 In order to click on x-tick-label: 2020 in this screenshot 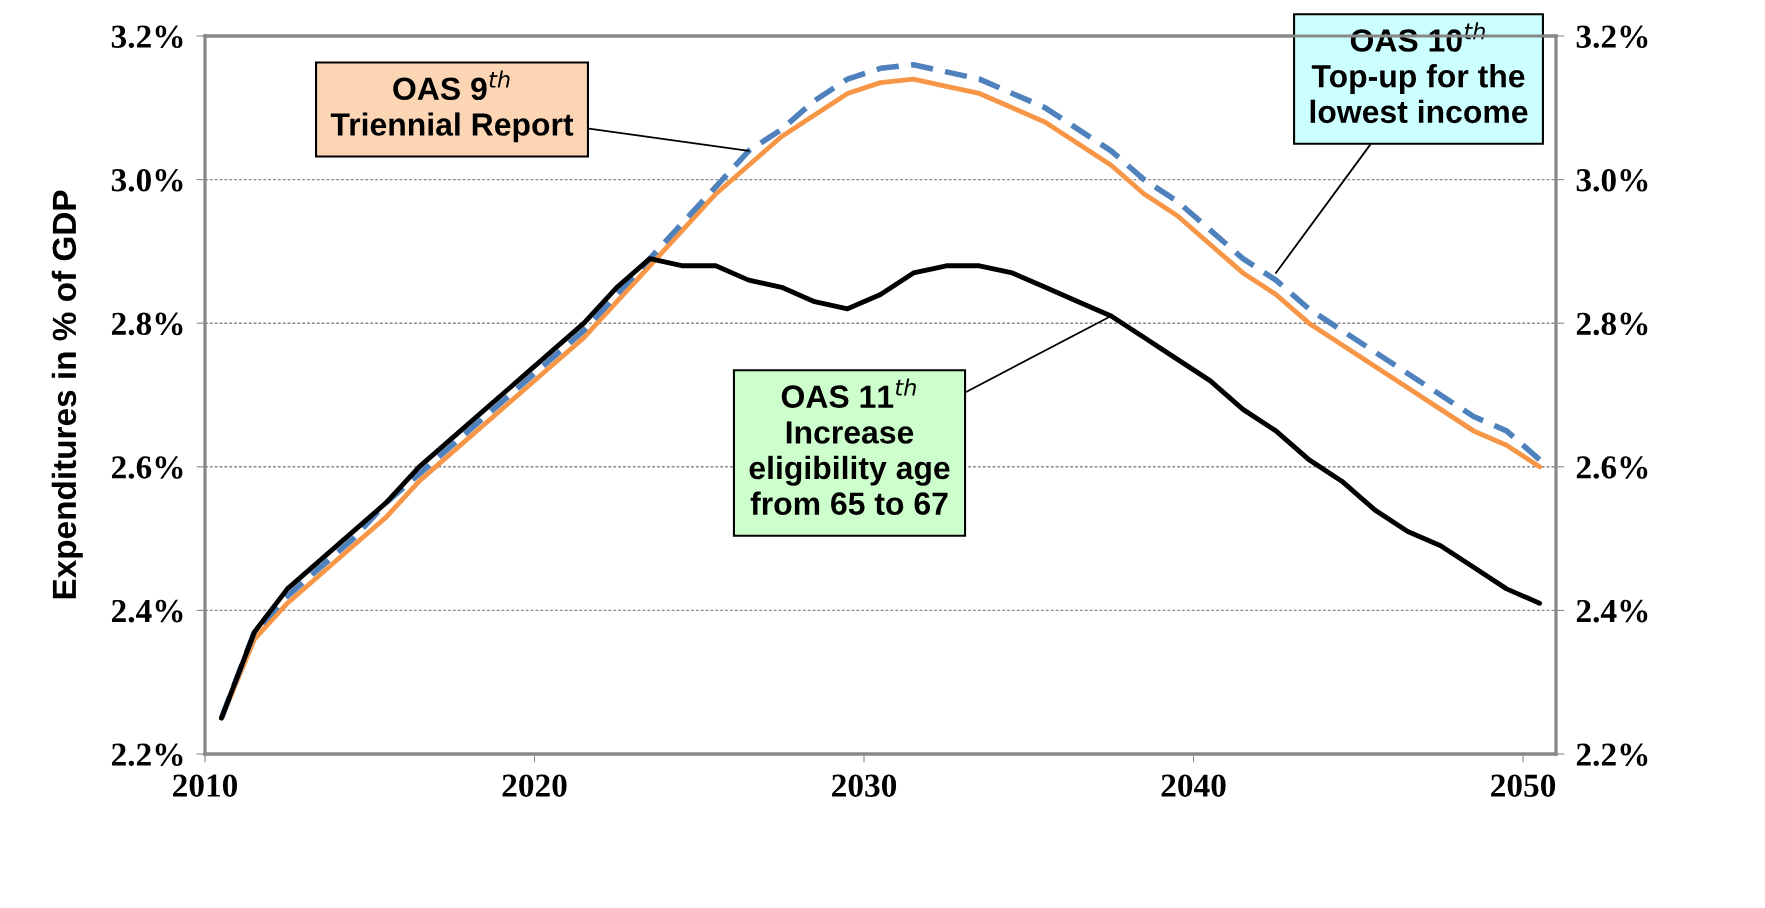, I will do `click(534, 785)`.